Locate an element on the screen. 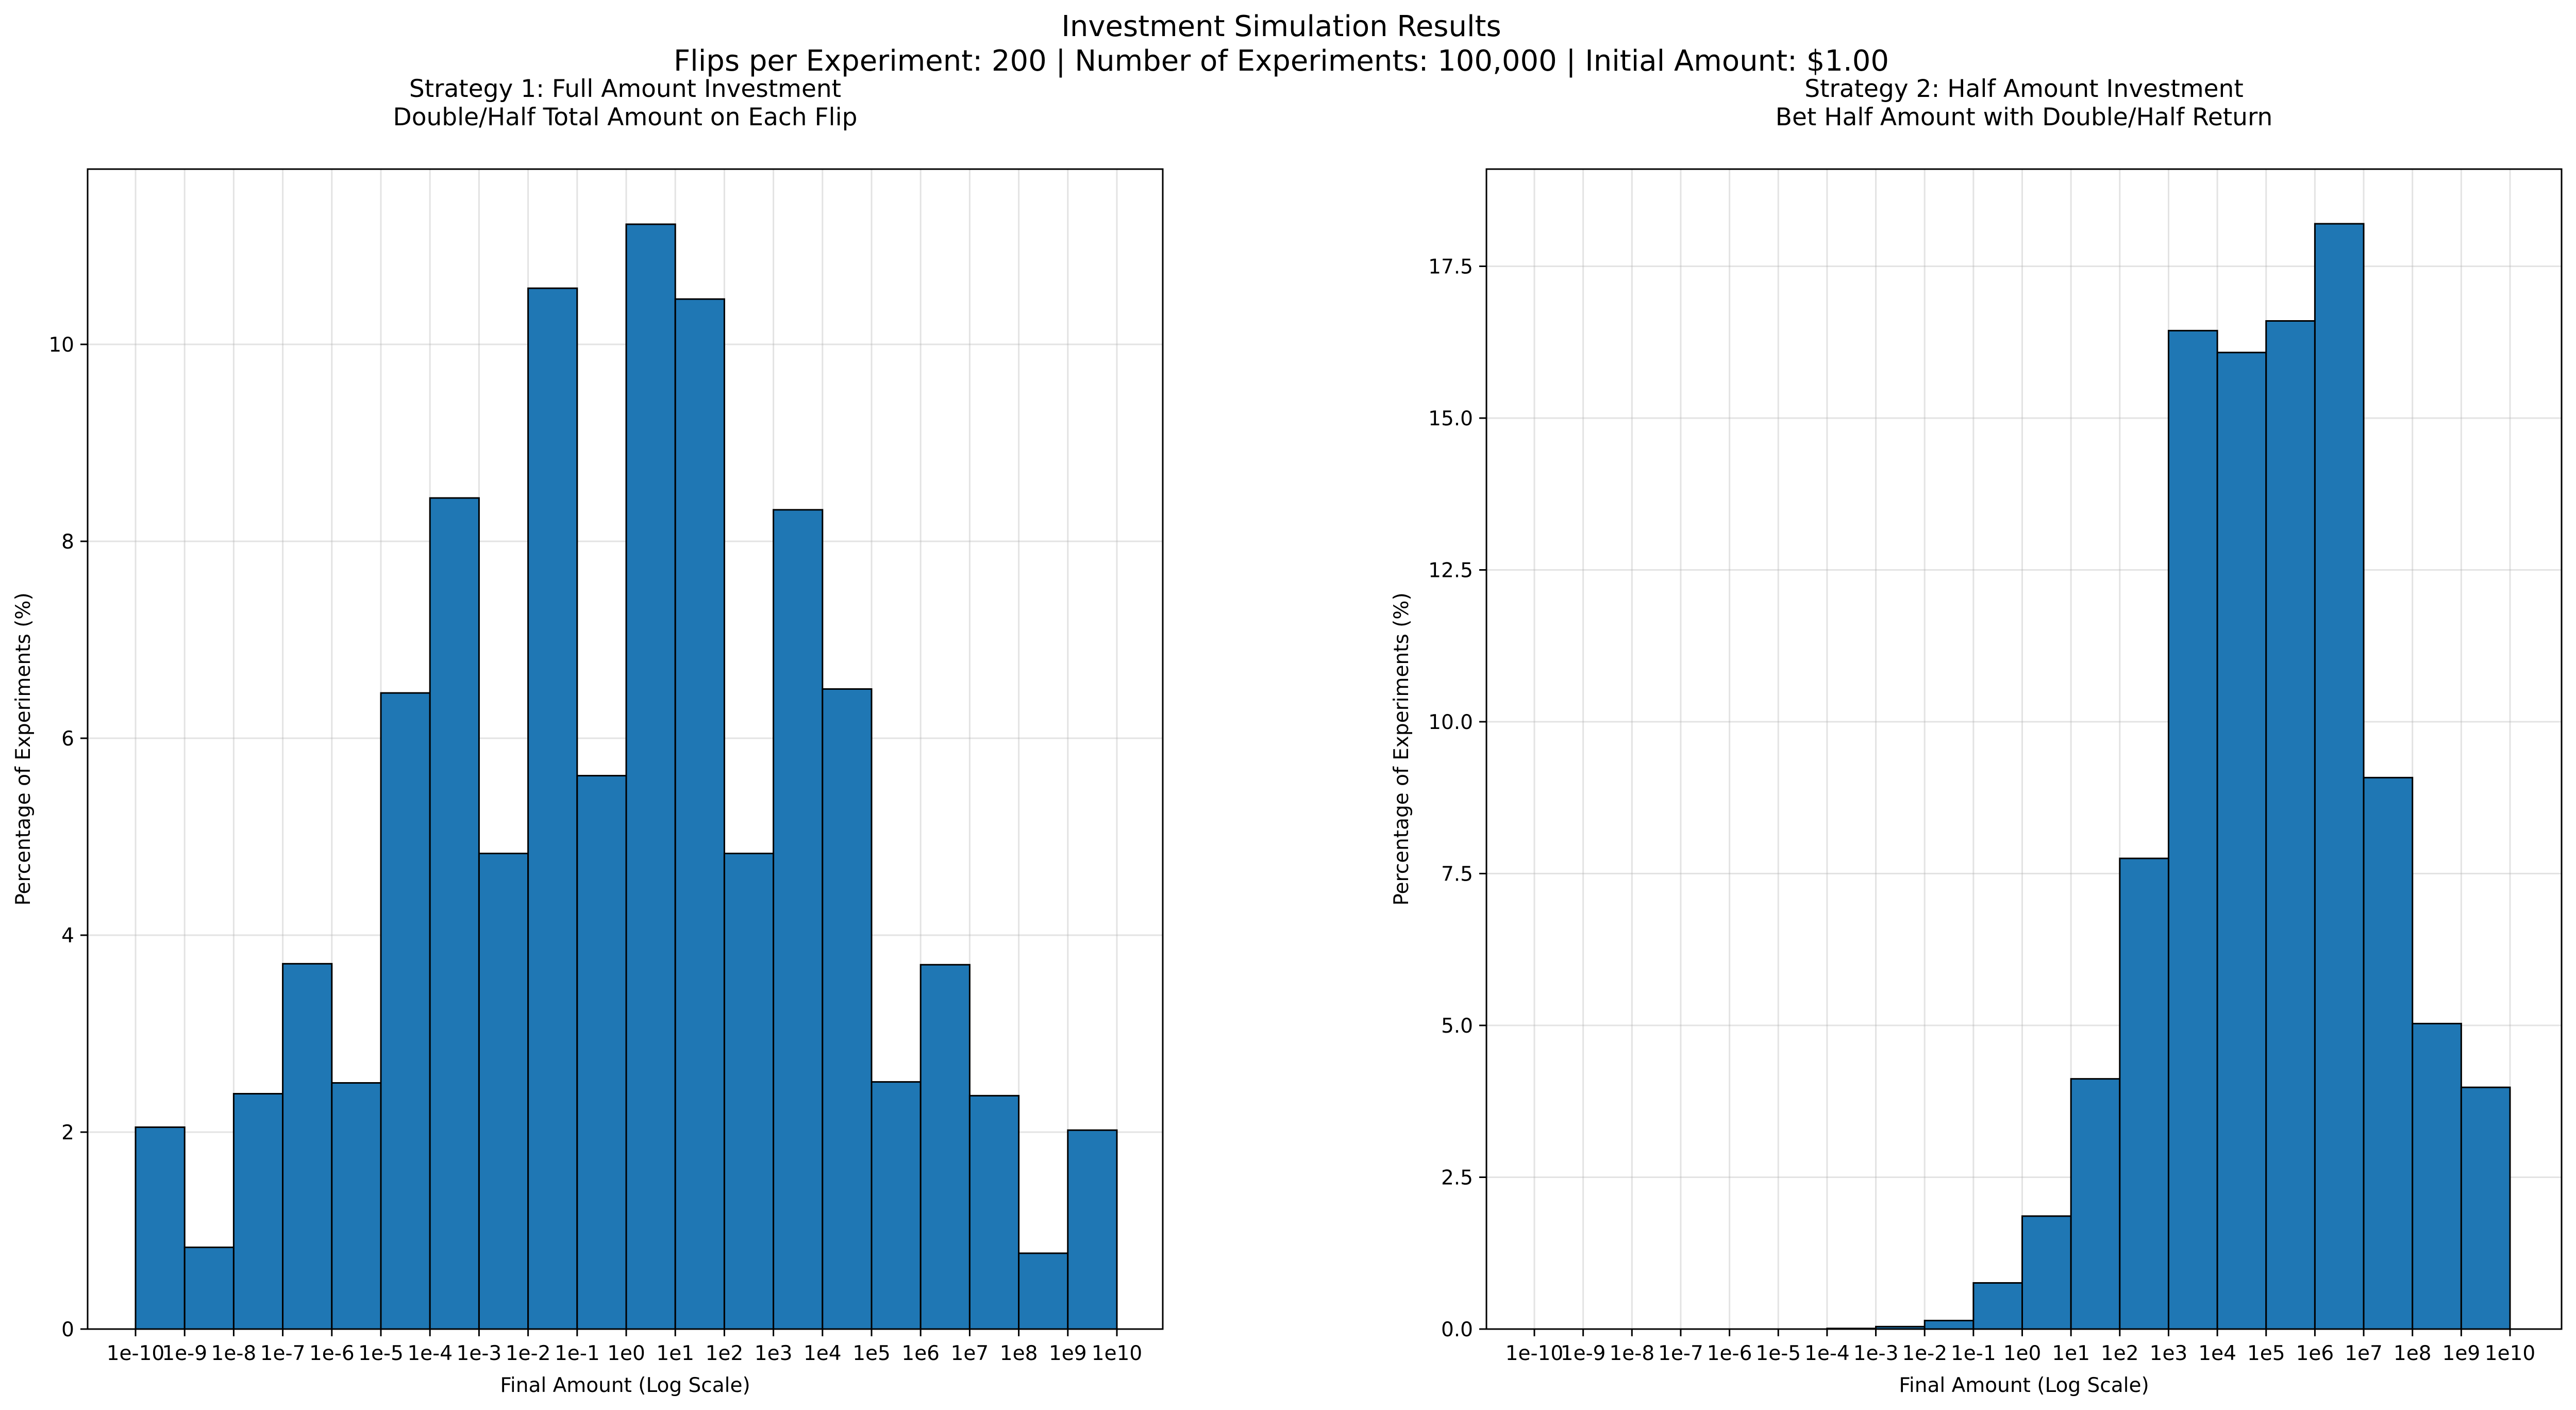  strategy2-x-tick-label: 1e8 is located at coordinates (2413, 1353).